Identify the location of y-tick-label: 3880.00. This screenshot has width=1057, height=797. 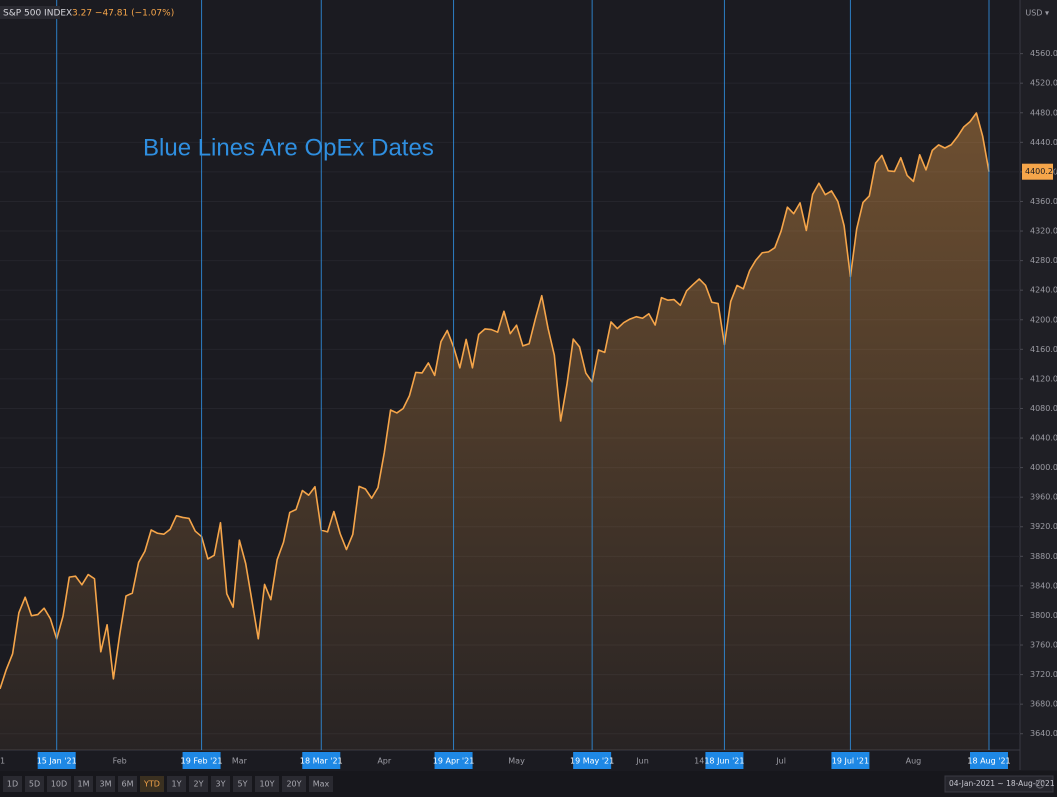
(1043, 556).